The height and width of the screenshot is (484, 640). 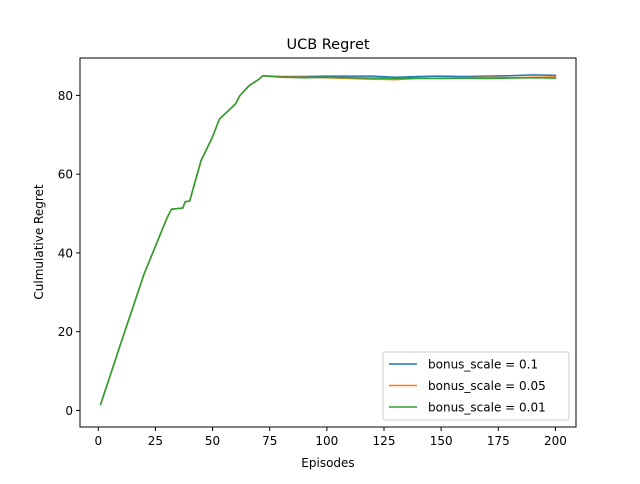 I want to click on y-tick-label: 60, so click(x=65, y=175).